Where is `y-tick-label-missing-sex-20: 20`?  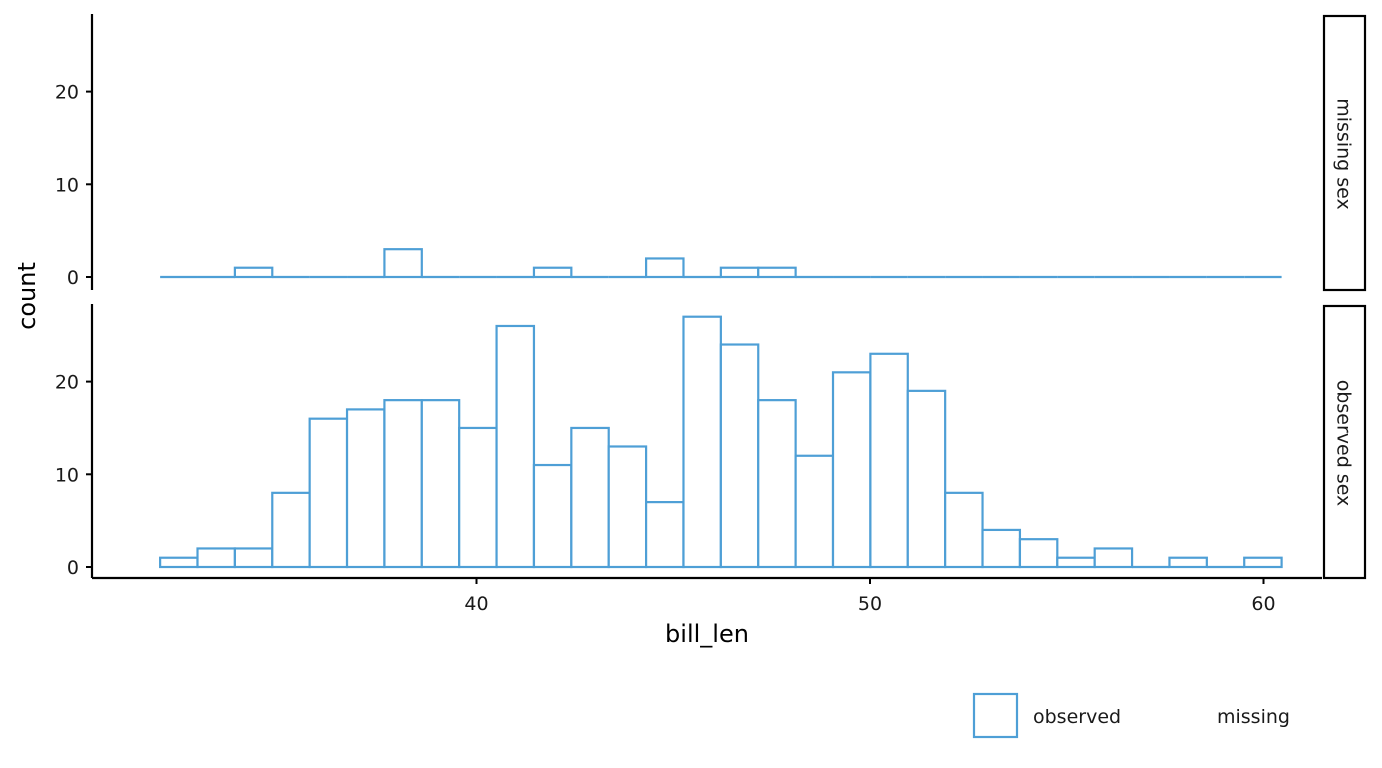 y-tick-label-missing-sex-20: 20 is located at coordinates (67, 93).